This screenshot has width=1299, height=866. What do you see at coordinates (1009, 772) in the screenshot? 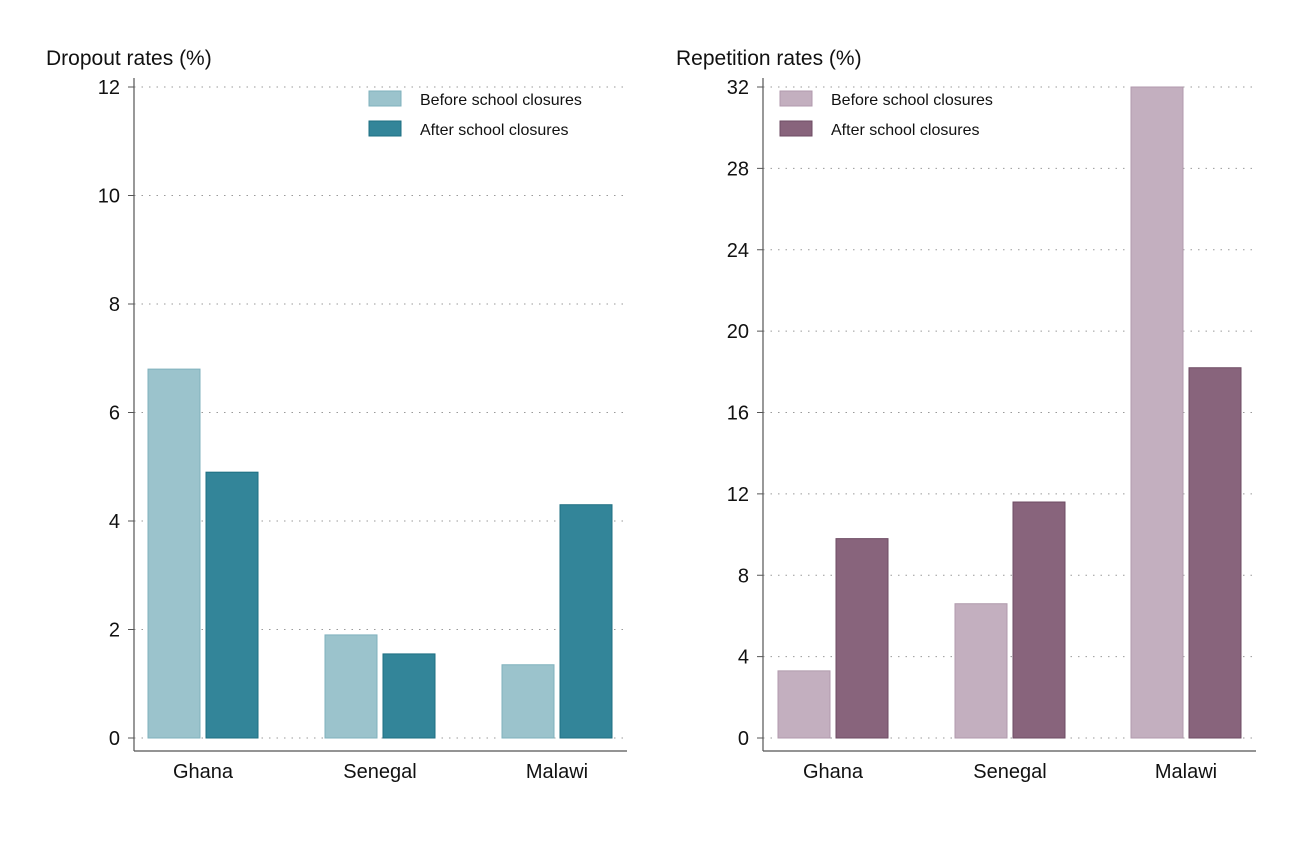
I see `repetition-x-category-label: Senegal` at bounding box center [1009, 772].